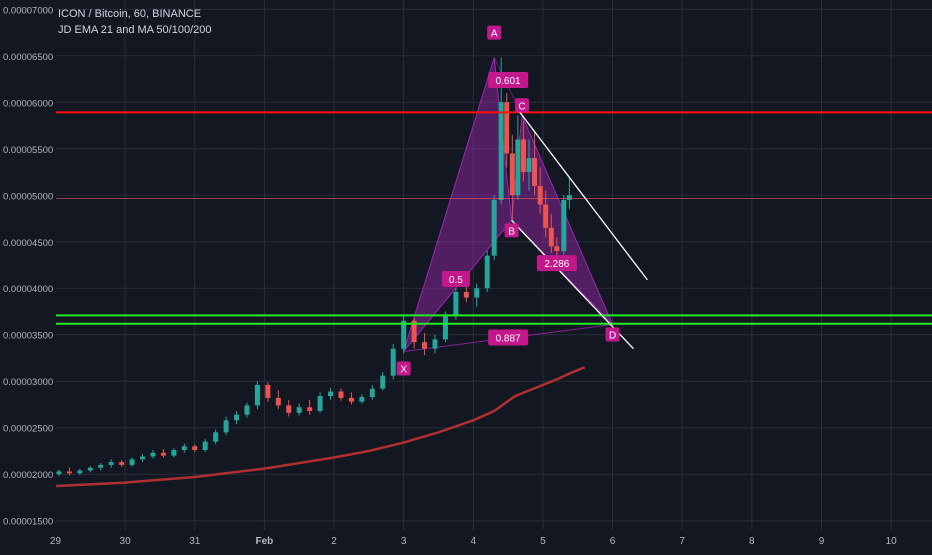  What do you see at coordinates (28, 150) in the screenshot?
I see `price-tick-label: 0.00005500` at bounding box center [28, 150].